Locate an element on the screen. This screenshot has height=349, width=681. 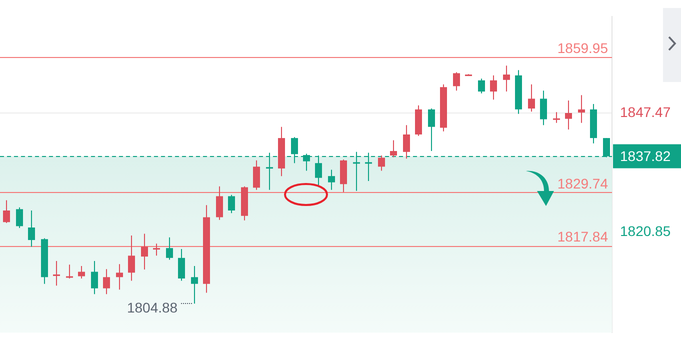
ref-line-label: 1829.74 is located at coordinates (582, 183).